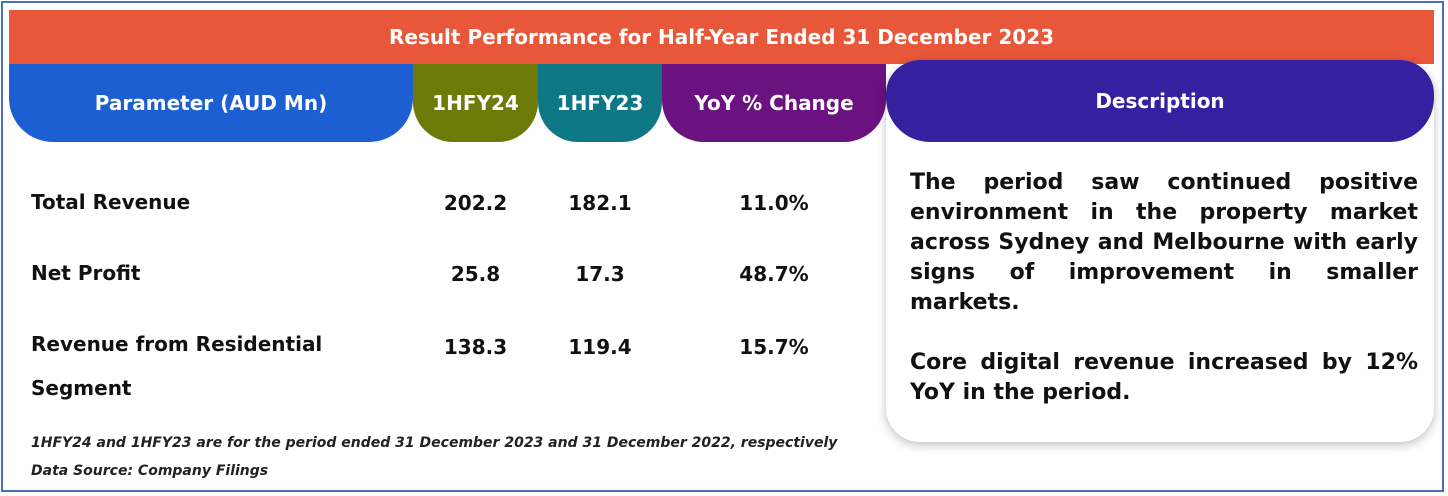 This screenshot has height=496, width=1448. I want to click on value-1hfy23: 119.4, so click(600, 347).